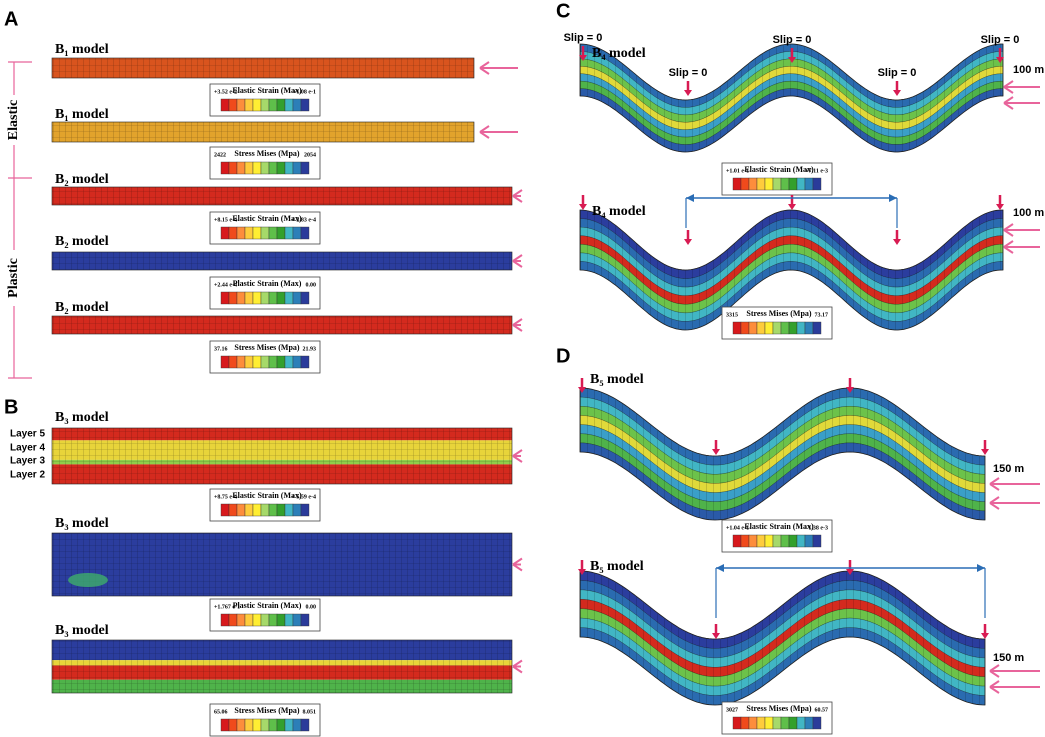  I want to click on legend-min: +8.15 e-4, so click(225, 220).